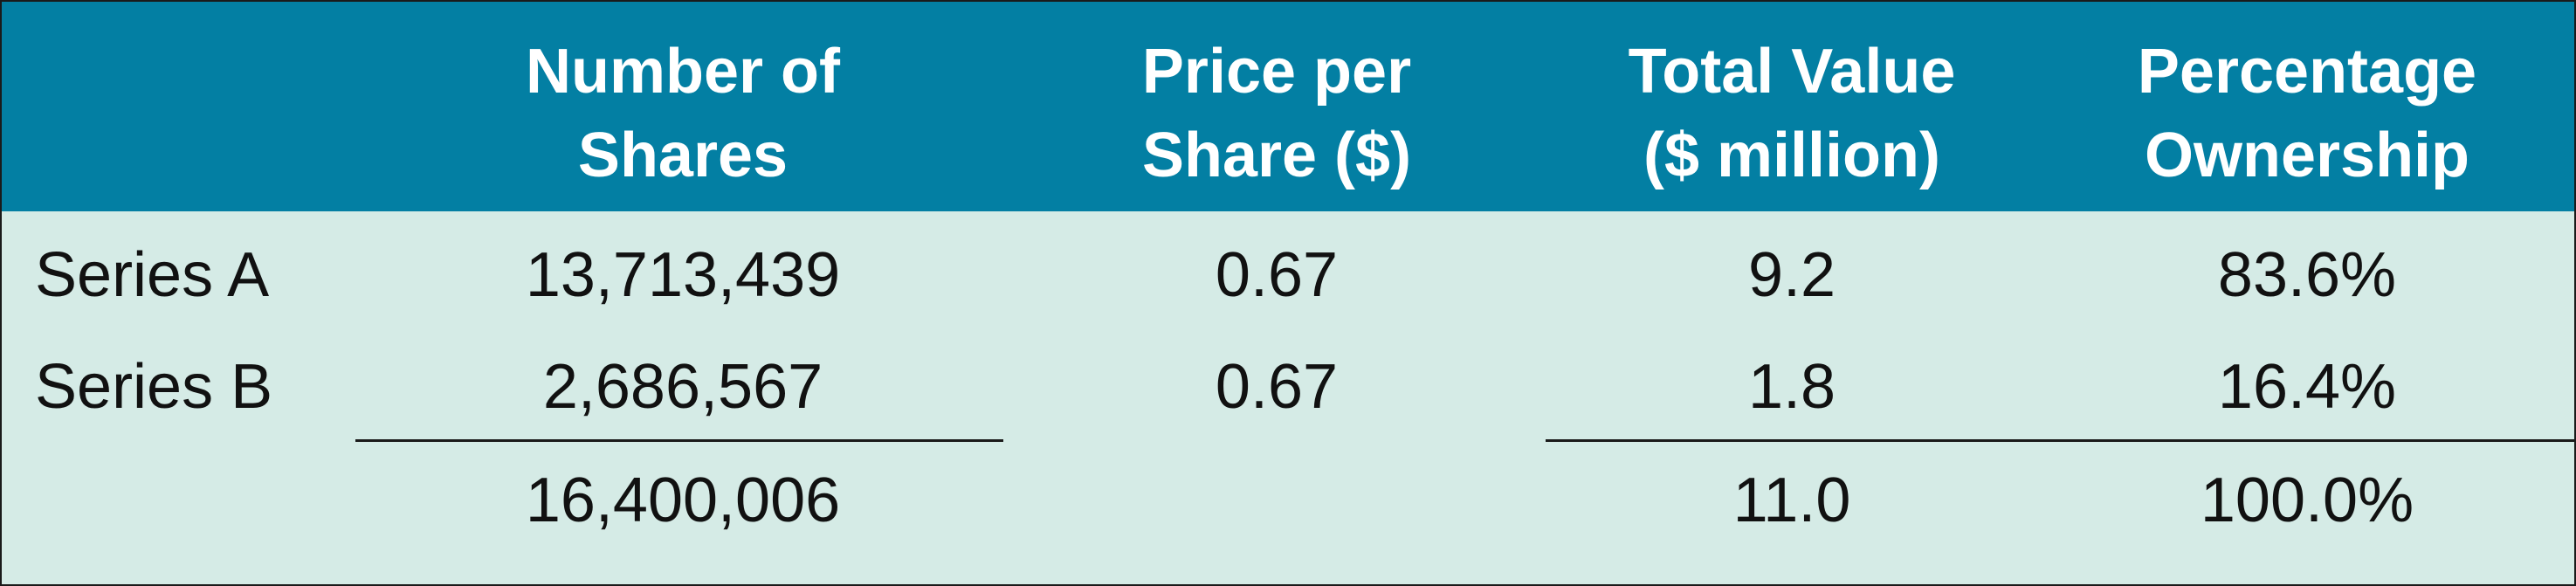  Describe the element at coordinates (2307, 275) in the screenshot. I see `percentage-cell: 83.6%` at that location.